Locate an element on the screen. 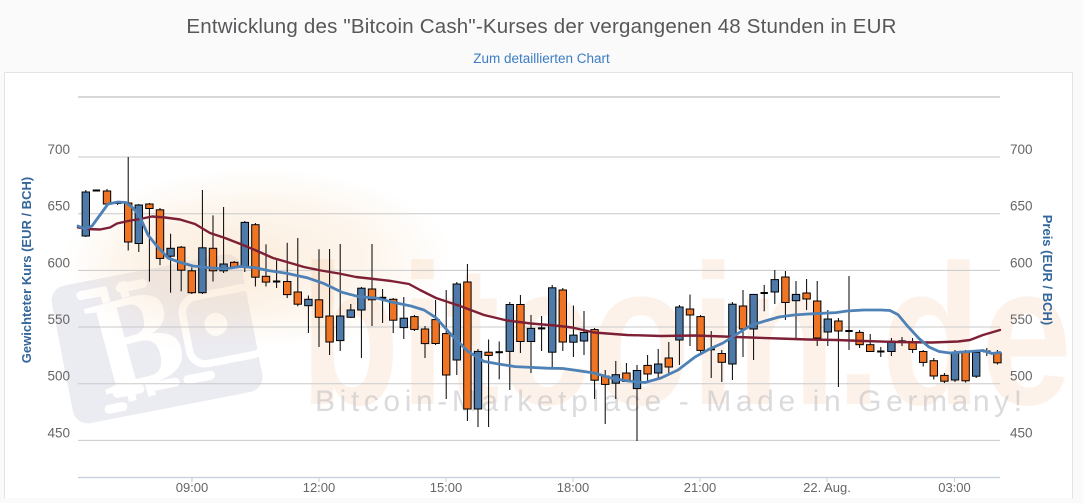 The width and height of the screenshot is (1083, 503). svg-text: 12:00 is located at coordinates (319, 487).